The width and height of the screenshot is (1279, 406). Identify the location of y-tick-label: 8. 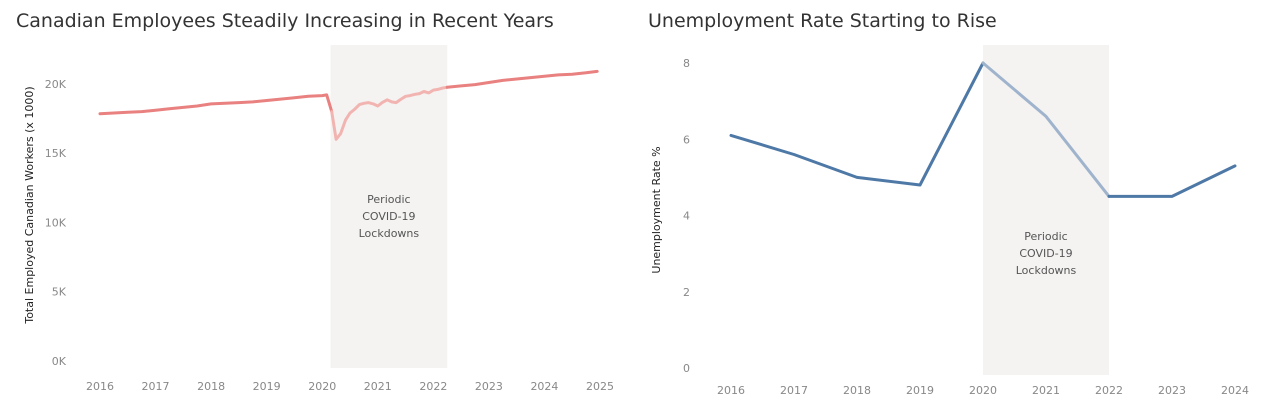
(686, 63).